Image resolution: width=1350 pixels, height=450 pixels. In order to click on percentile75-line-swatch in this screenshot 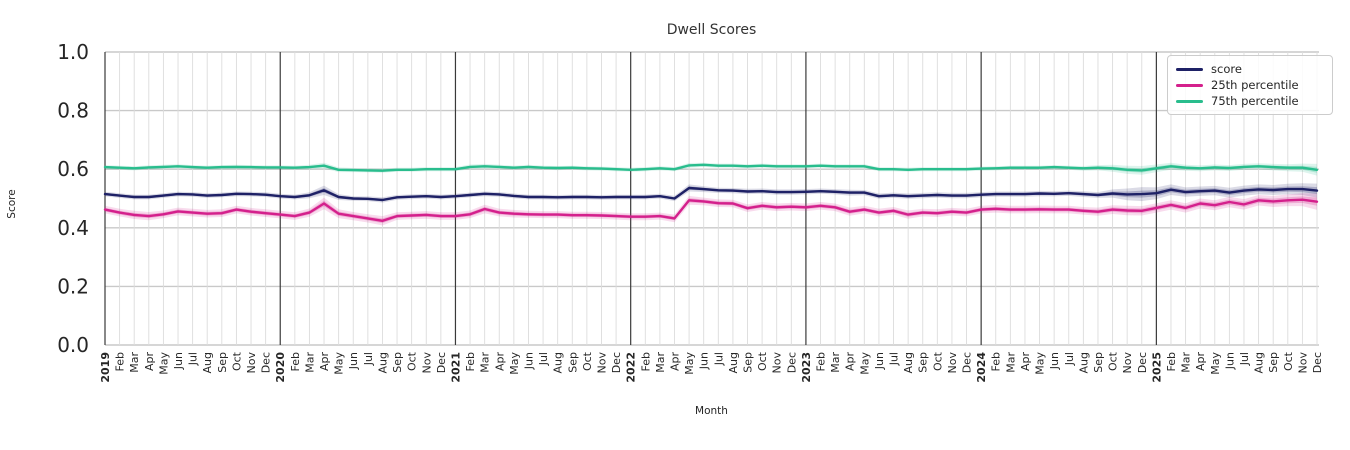, I will do `click(1189, 101)`.